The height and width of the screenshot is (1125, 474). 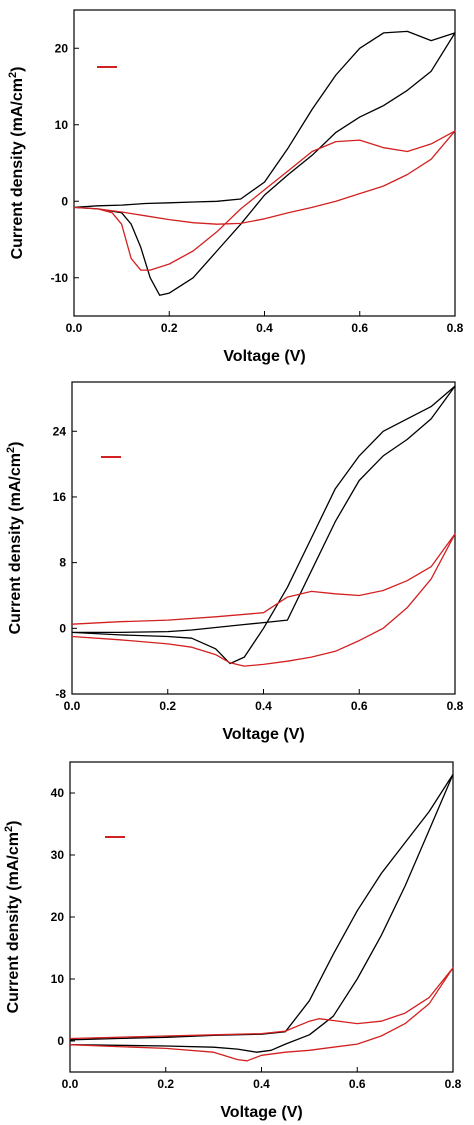 What do you see at coordinates (58, 855) in the screenshot?
I see `y-tick-label: 30` at bounding box center [58, 855].